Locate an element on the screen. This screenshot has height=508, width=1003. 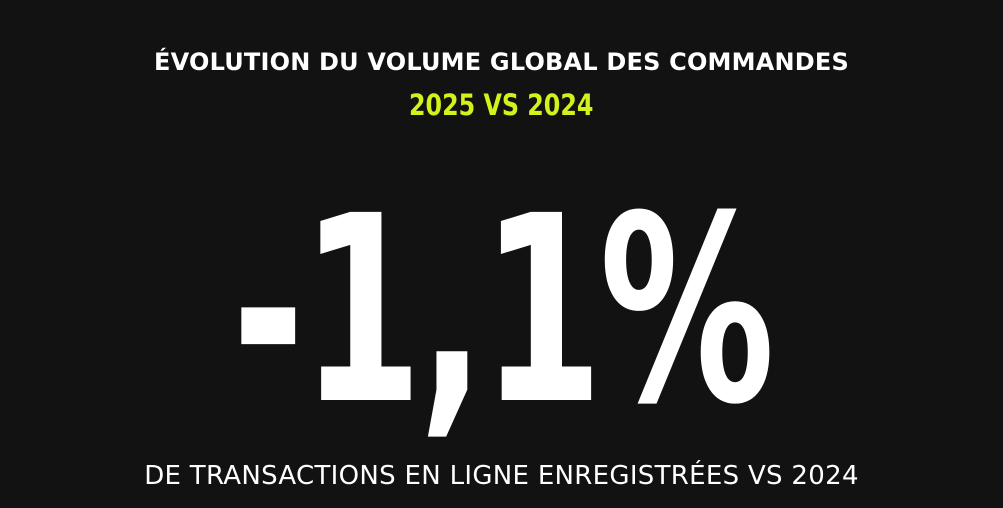
infographic-title: ÉVOLUTION DU VOLUME GLOBAL DES COMMANDES is located at coordinates (501, 62).